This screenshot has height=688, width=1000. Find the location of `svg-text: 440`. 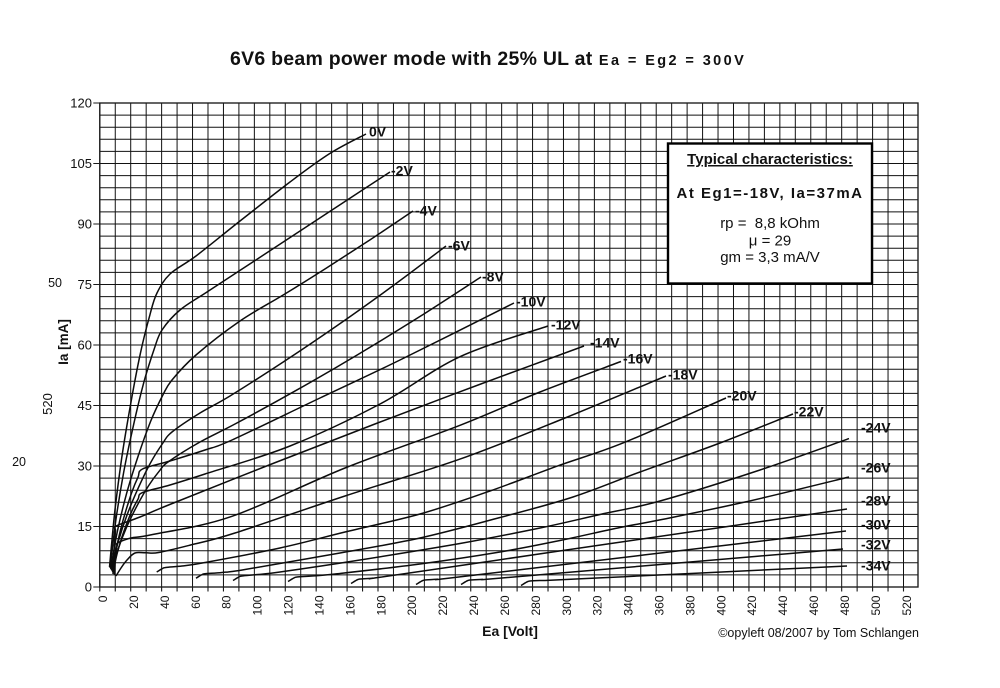

svg-text: 440 is located at coordinates (783, 605).